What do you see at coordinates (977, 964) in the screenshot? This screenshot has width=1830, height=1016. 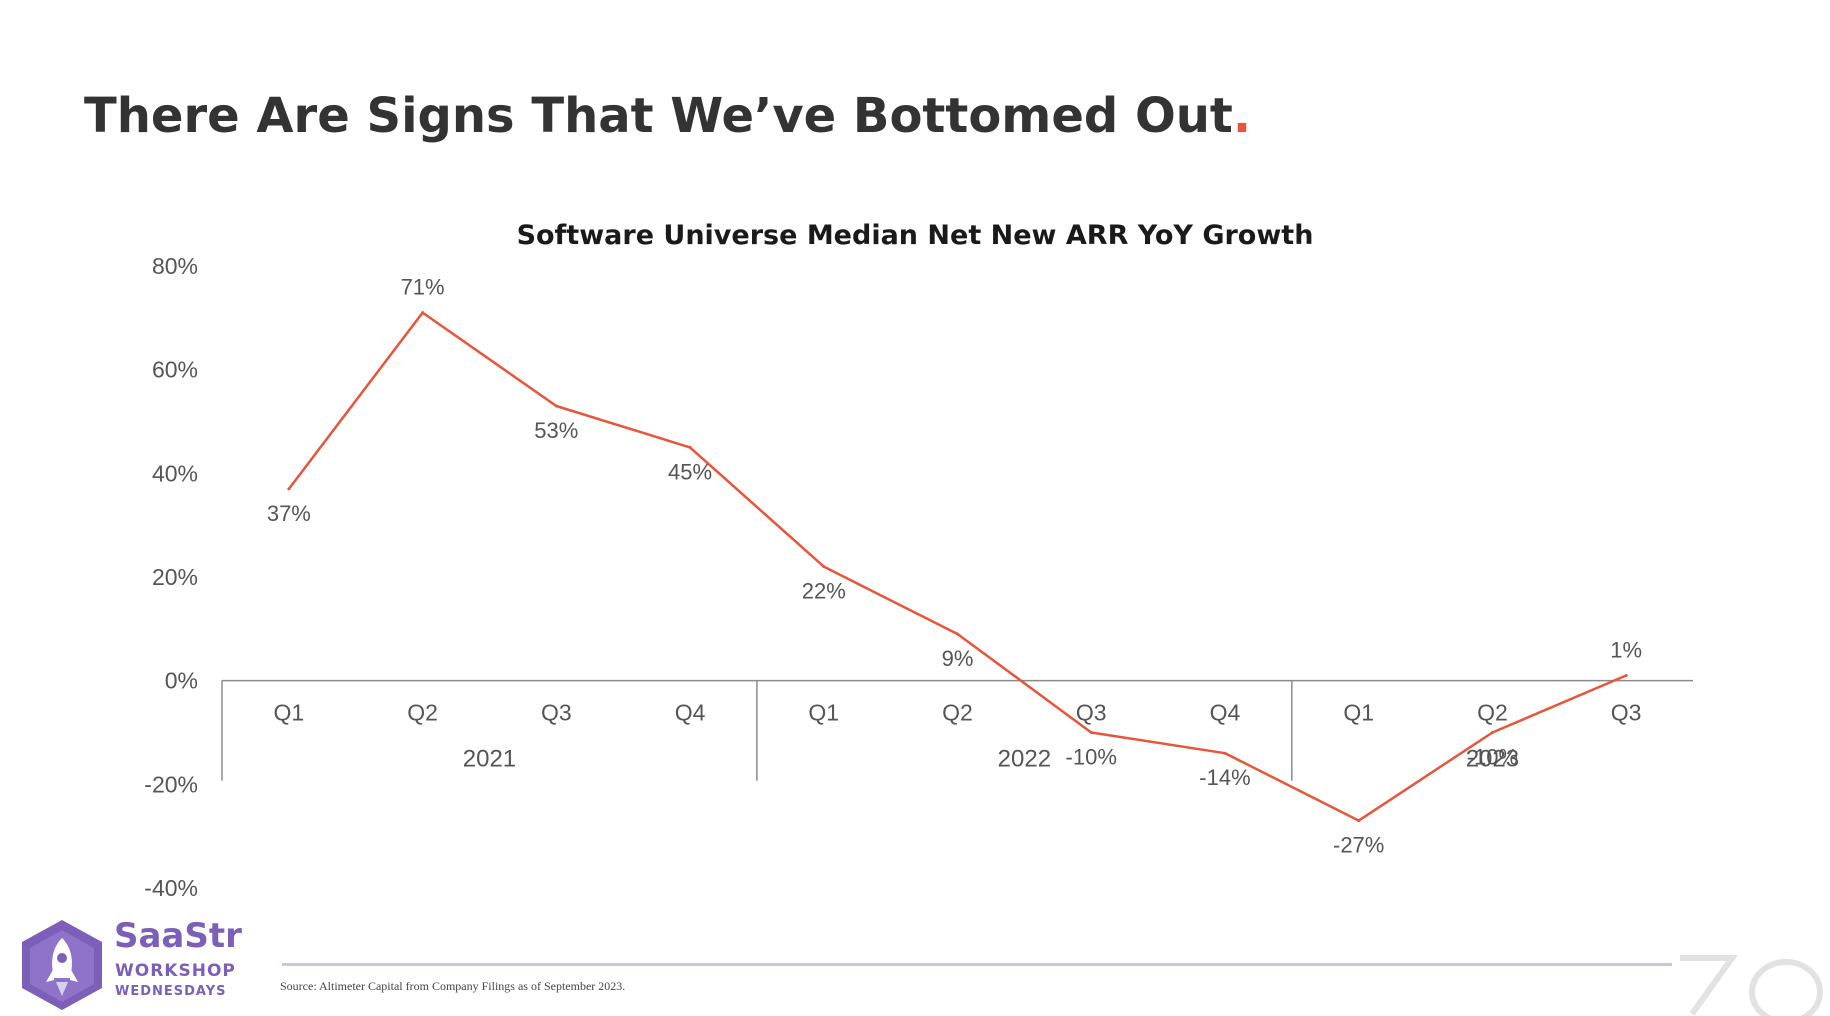 I see `footer-divider` at bounding box center [977, 964].